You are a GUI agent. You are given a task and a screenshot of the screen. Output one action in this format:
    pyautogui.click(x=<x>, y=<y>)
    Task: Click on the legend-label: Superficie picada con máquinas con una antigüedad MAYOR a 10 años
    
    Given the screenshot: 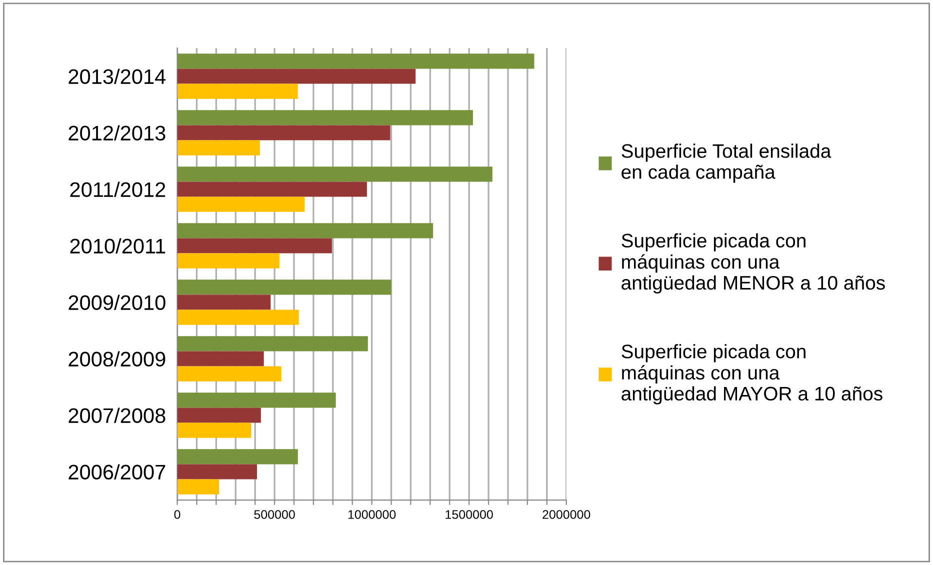 What is the action you would take?
    pyautogui.click(x=752, y=374)
    